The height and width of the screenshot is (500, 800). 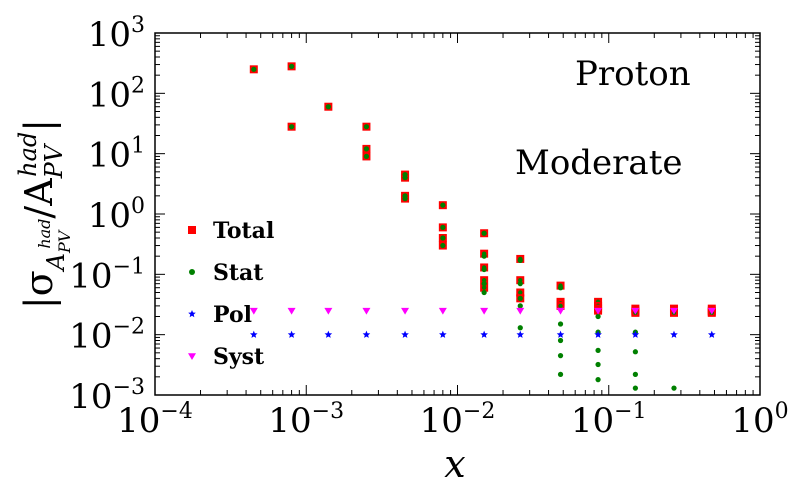 I want to click on x-tick-label: 10⁻⁴, so click(x=155, y=420).